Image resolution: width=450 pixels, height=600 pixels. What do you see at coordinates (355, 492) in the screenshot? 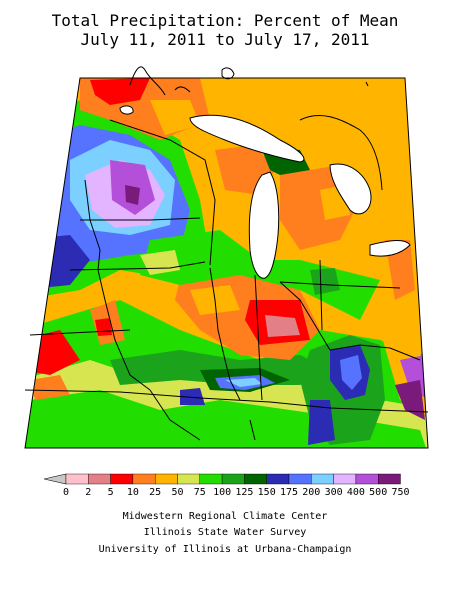
I see `legend-label: 400` at bounding box center [355, 492].